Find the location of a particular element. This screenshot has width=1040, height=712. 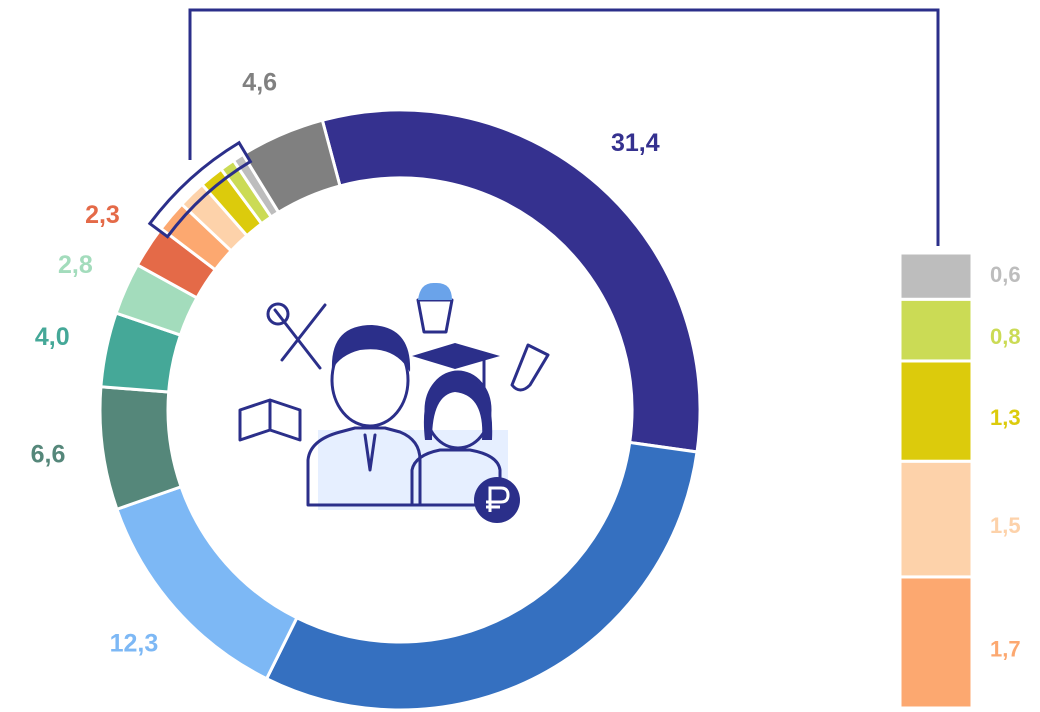

icon-cupcake is located at coordinates (435, 316).